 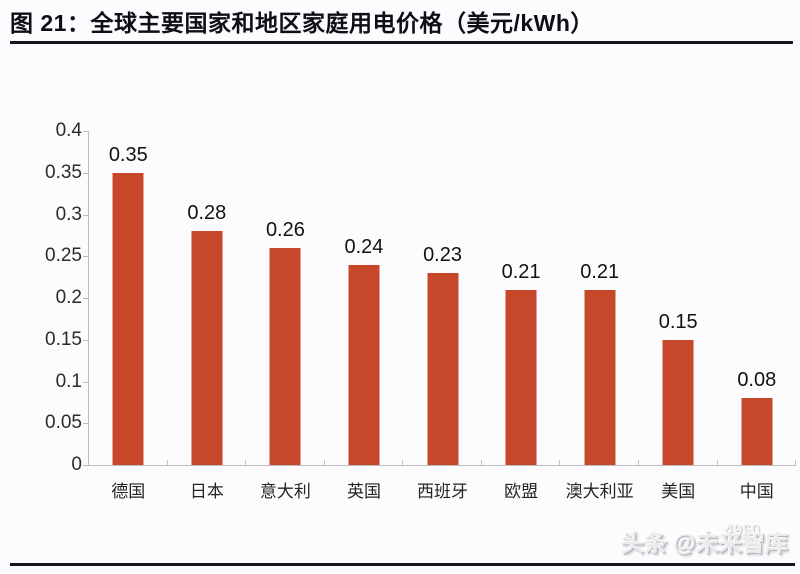 I want to click on x-axis-category-label: 西班牙, so click(x=443, y=491).